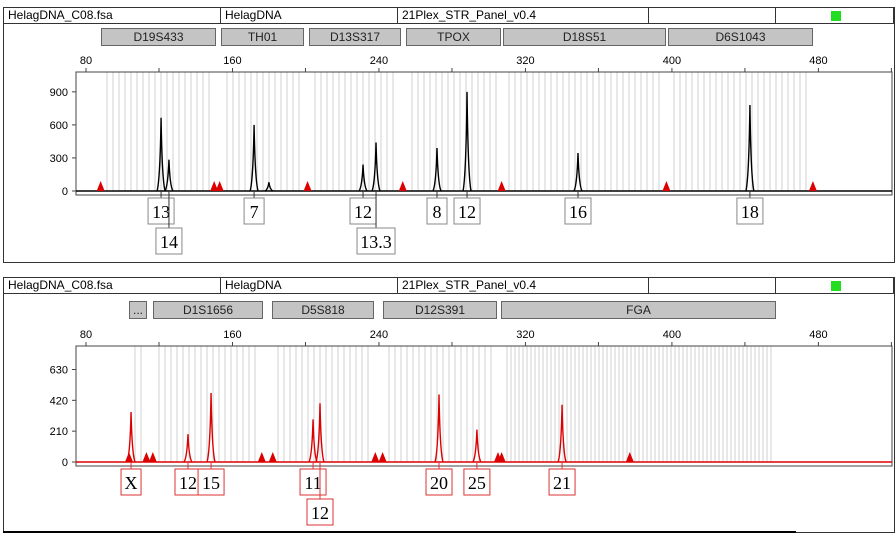  I want to click on allele-call-label: 25, so click(477, 483).